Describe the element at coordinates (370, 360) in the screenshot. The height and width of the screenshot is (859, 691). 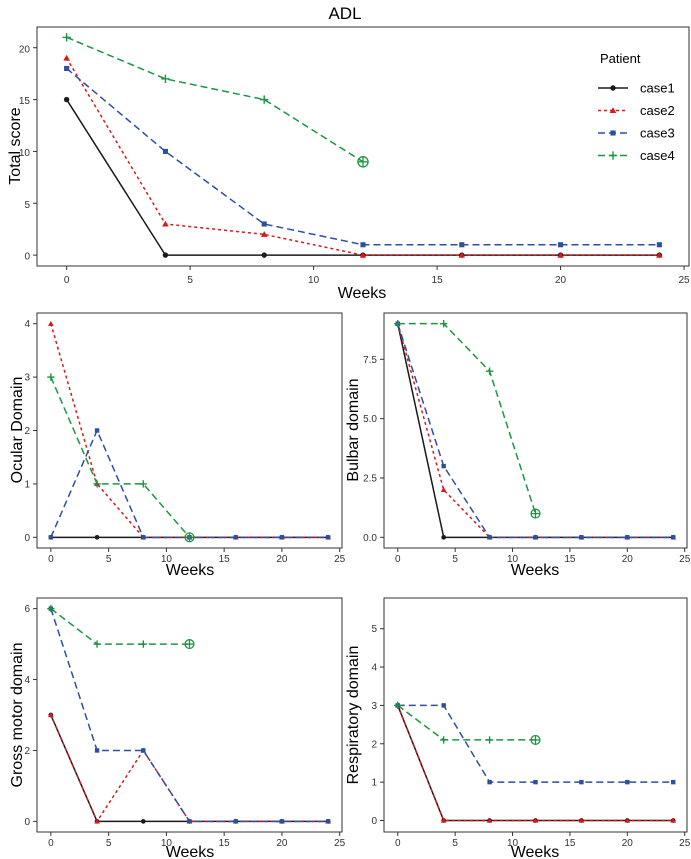
I see `y-tick-label: 7.5` at that location.